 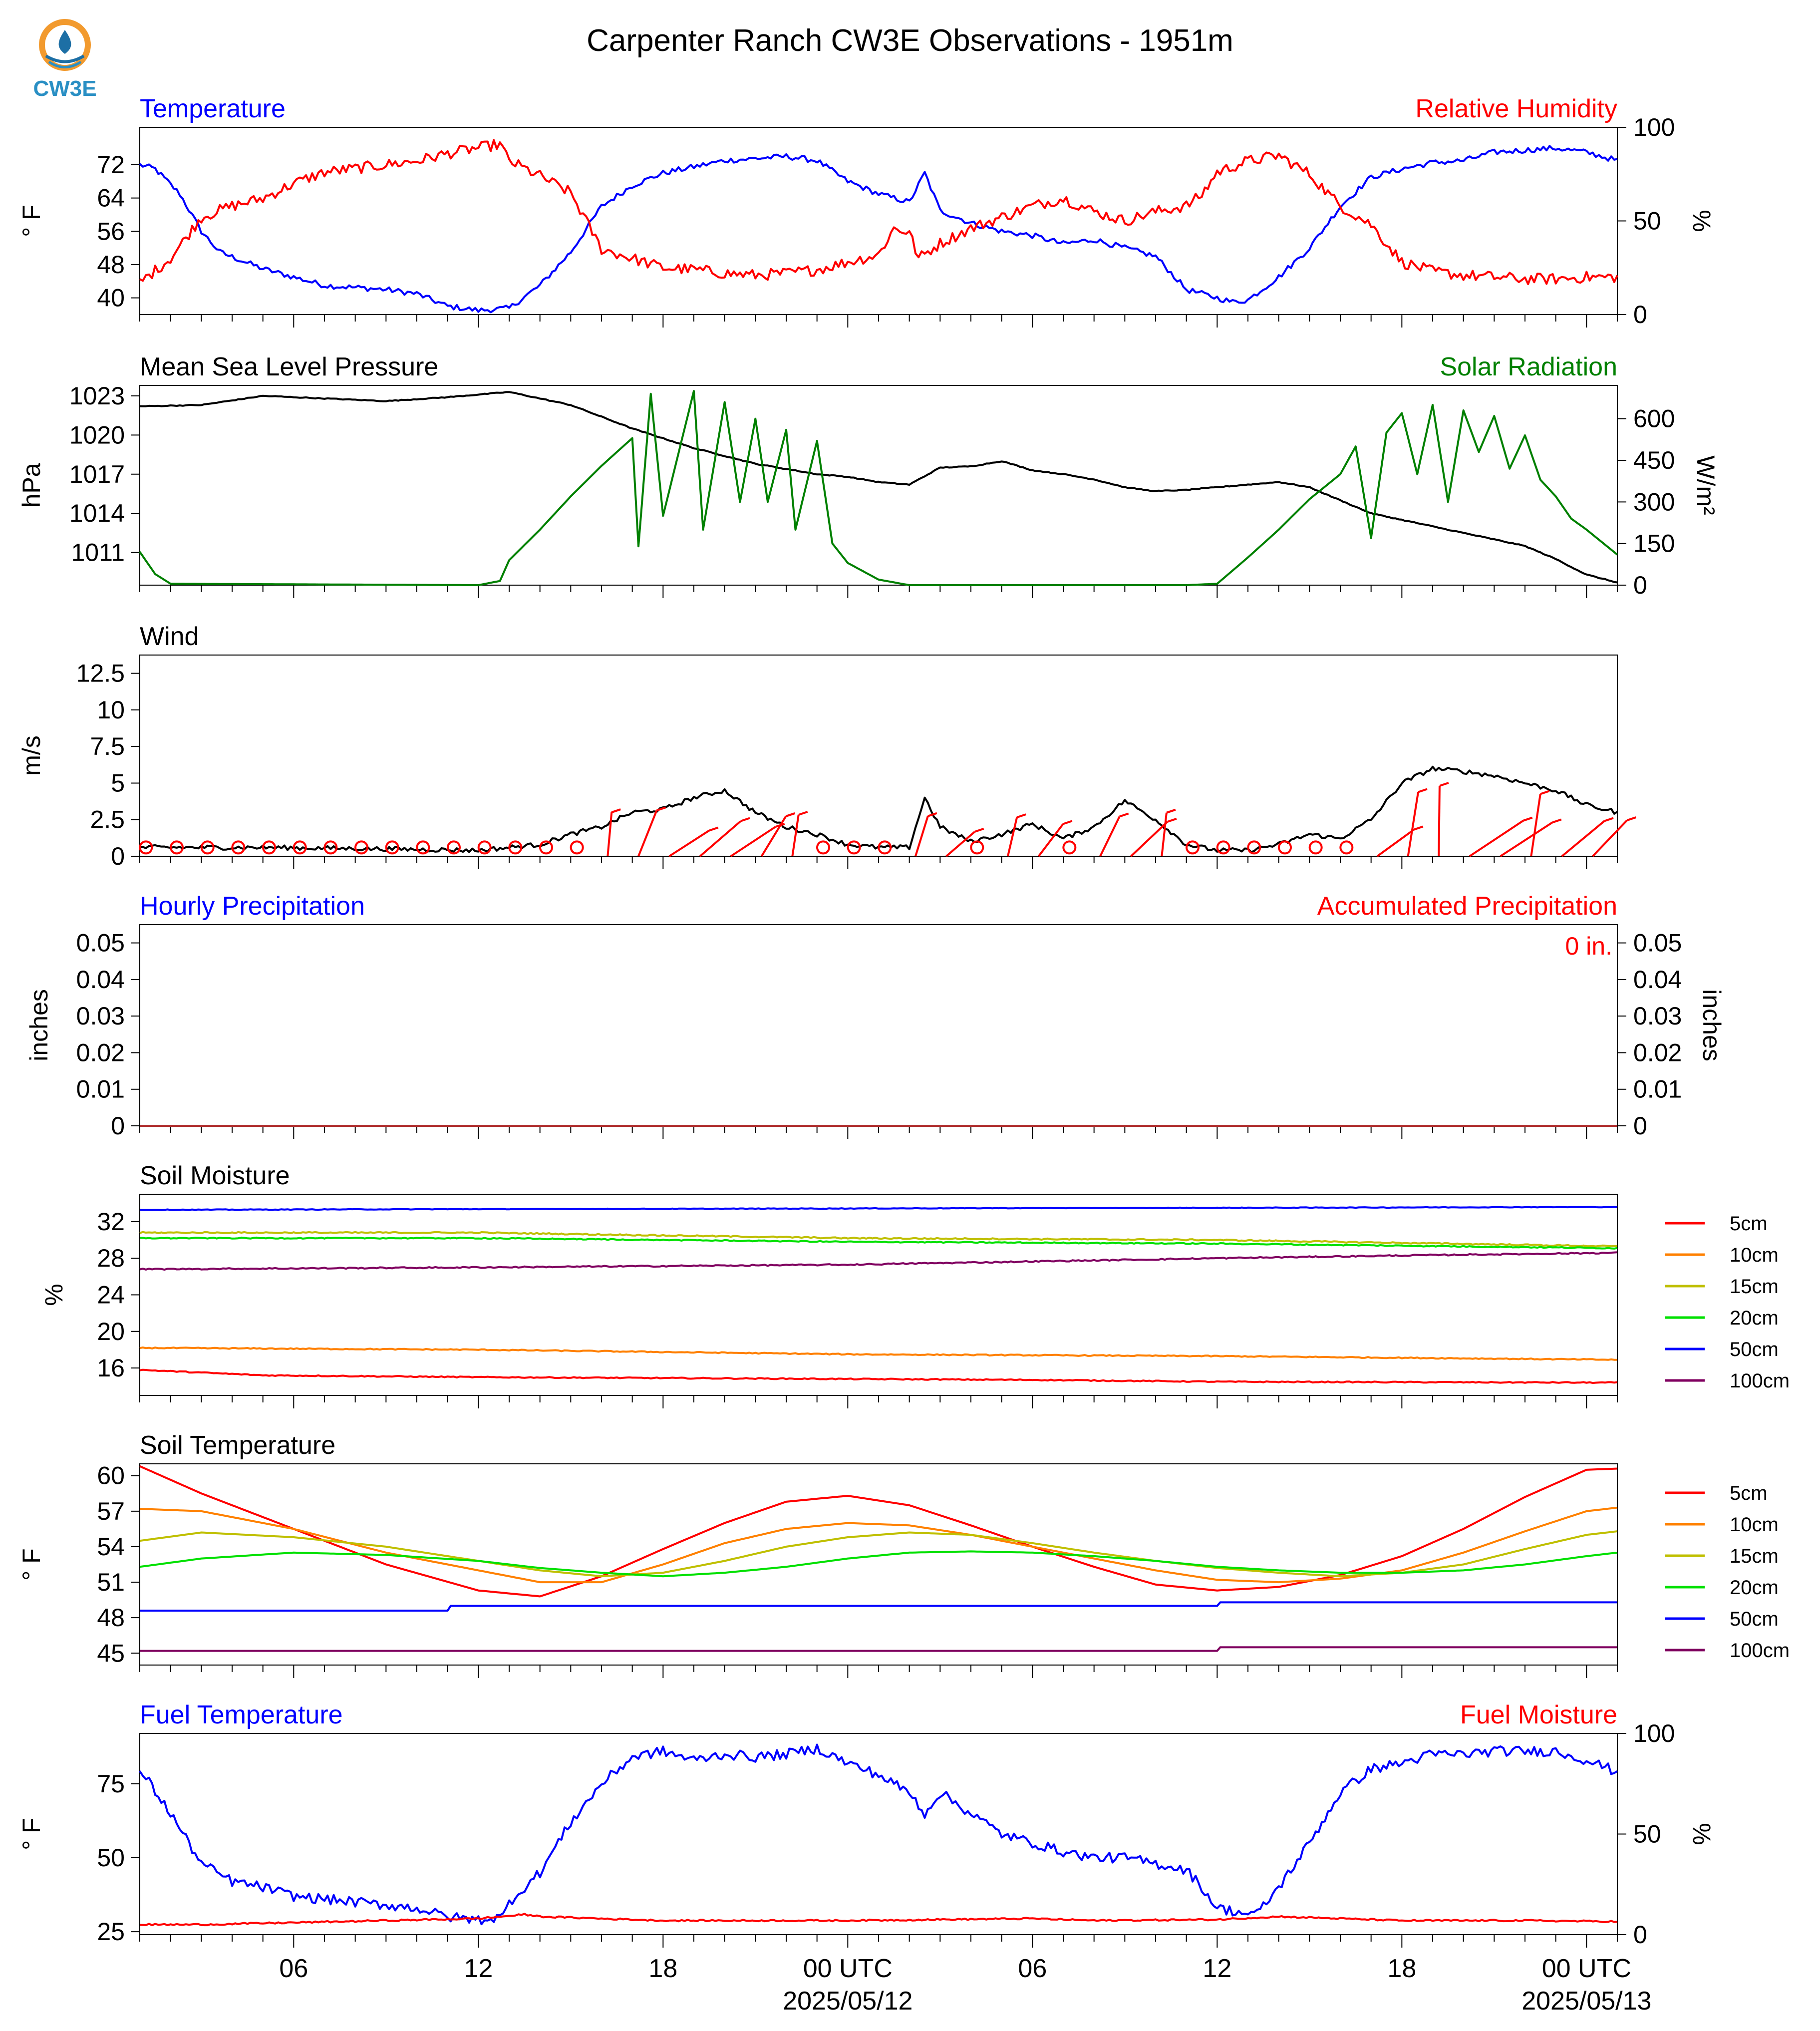 What do you see at coordinates (31, 756) in the screenshot?
I see `y-axis-label-left: m/s` at bounding box center [31, 756].